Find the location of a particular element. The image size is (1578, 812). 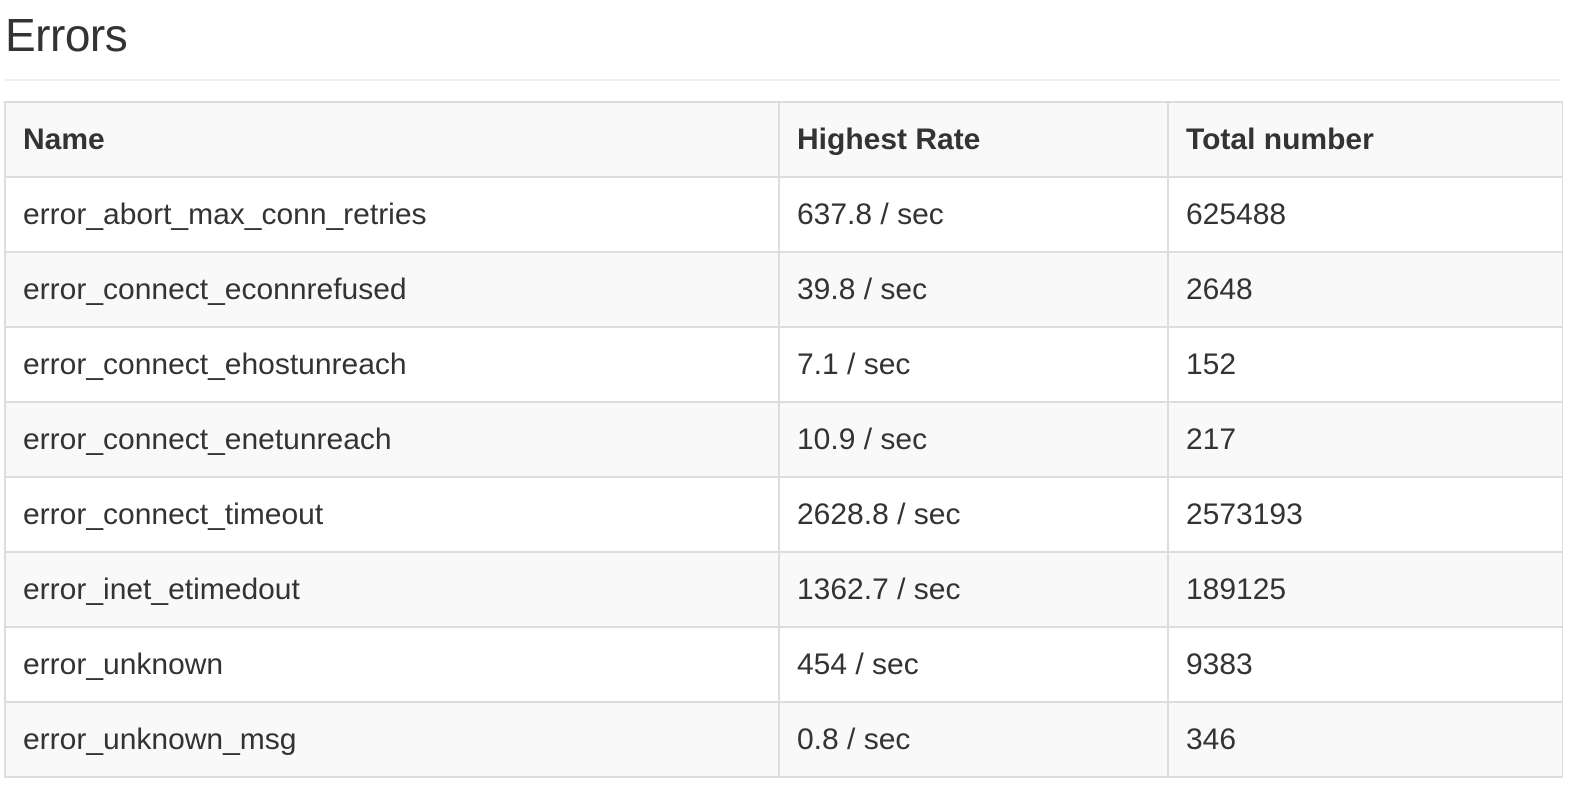

table-row: error_connect_enetunreach 10.9 / sec 217 is located at coordinates (783, 439).